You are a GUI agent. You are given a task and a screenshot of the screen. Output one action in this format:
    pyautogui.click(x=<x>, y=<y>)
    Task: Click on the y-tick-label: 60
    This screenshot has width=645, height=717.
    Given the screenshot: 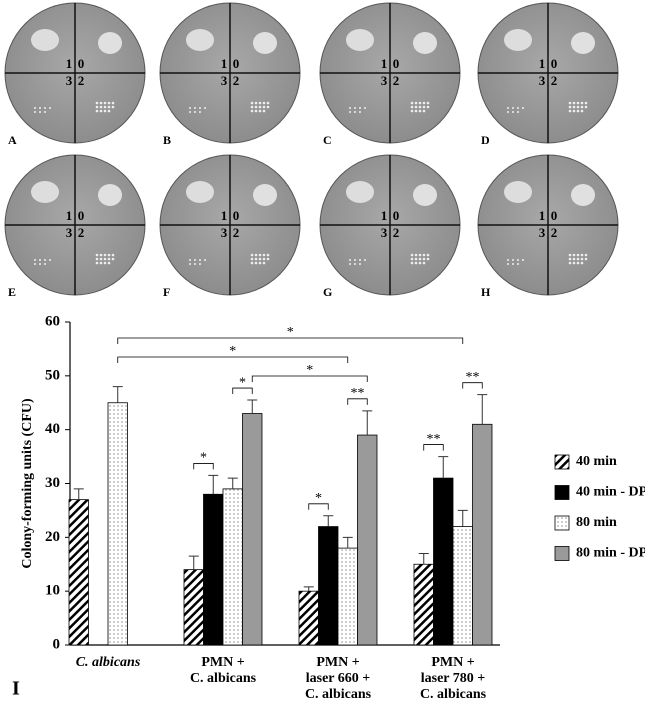 What is the action you would take?
    pyautogui.click(x=52, y=321)
    